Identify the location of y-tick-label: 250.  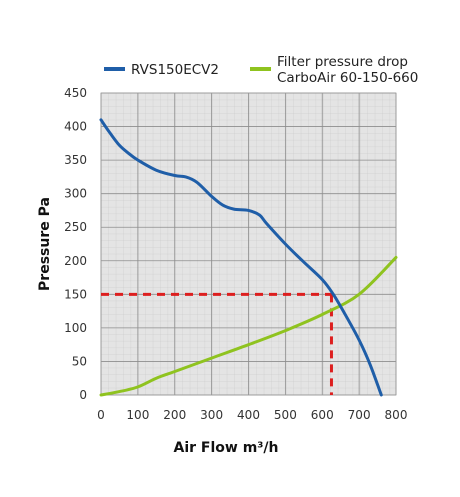
(75, 227).